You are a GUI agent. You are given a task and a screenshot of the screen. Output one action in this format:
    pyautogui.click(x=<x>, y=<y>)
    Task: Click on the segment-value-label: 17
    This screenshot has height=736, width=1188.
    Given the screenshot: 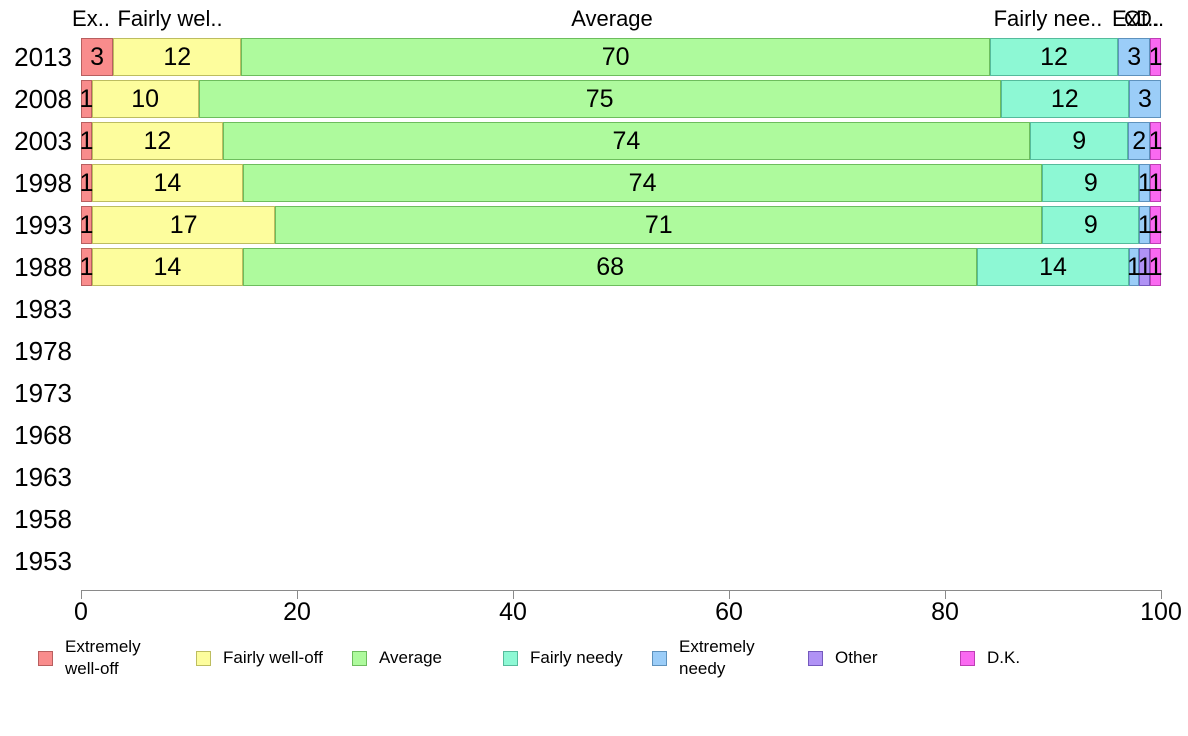 What is the action you would take?
    pyautogui.click(x=183, y=224)
    